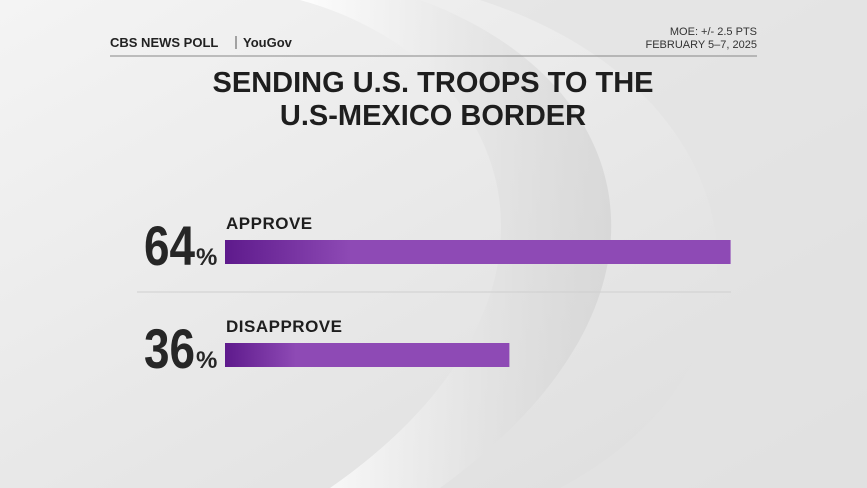 The height and width of the screenshot is (488, 867). I want to click on logo: CBS NEWS POLL, so click(164, 42).